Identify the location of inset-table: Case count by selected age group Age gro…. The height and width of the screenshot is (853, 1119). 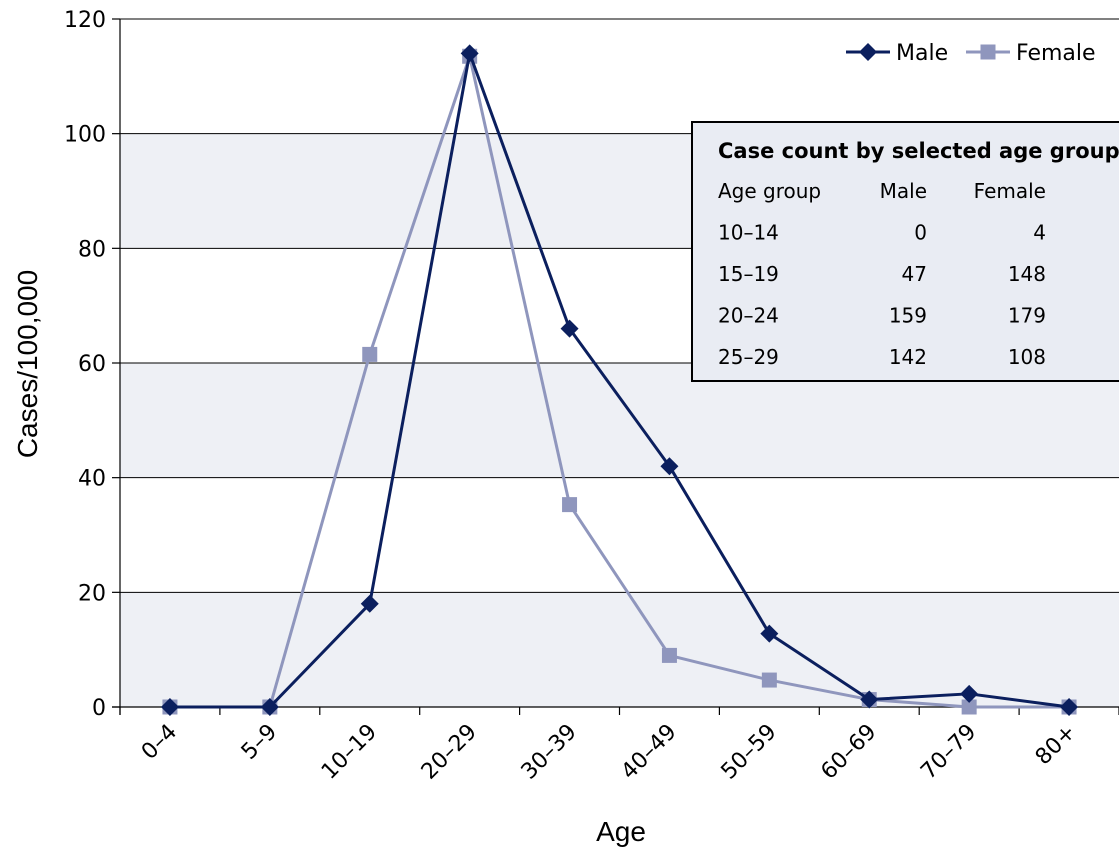
(905, 251).